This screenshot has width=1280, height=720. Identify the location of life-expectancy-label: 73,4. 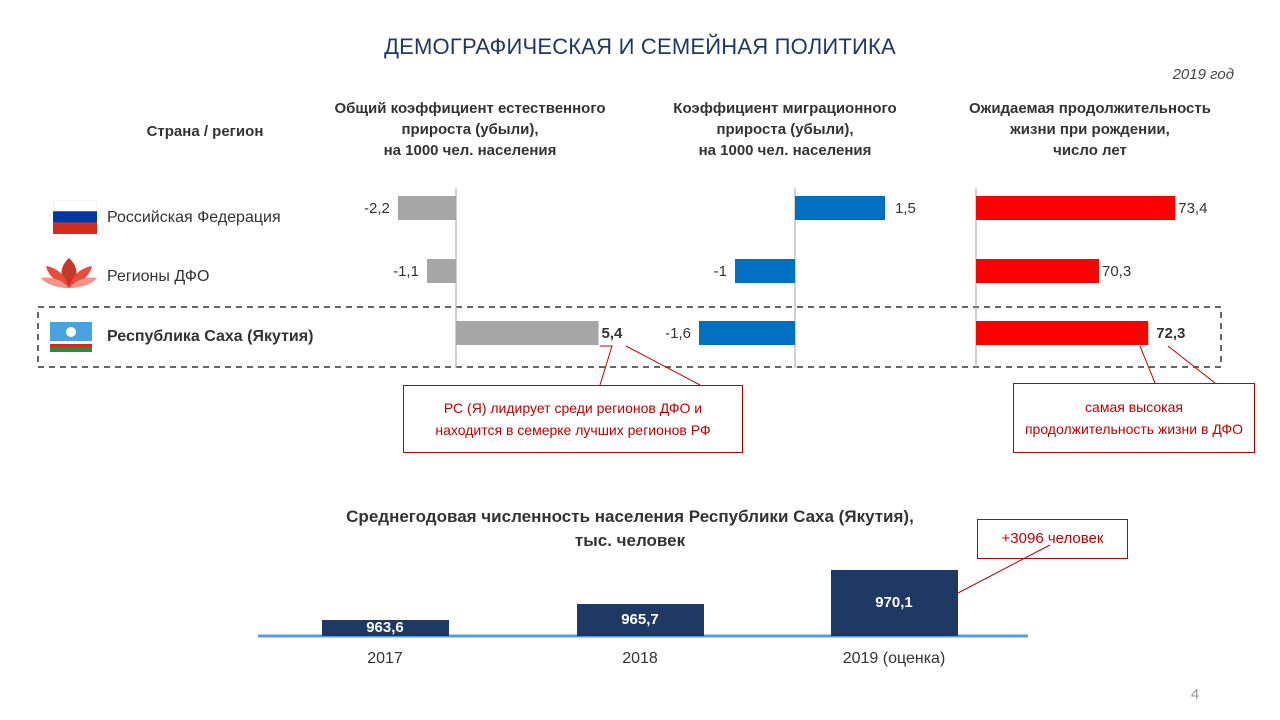
(1192, 208).